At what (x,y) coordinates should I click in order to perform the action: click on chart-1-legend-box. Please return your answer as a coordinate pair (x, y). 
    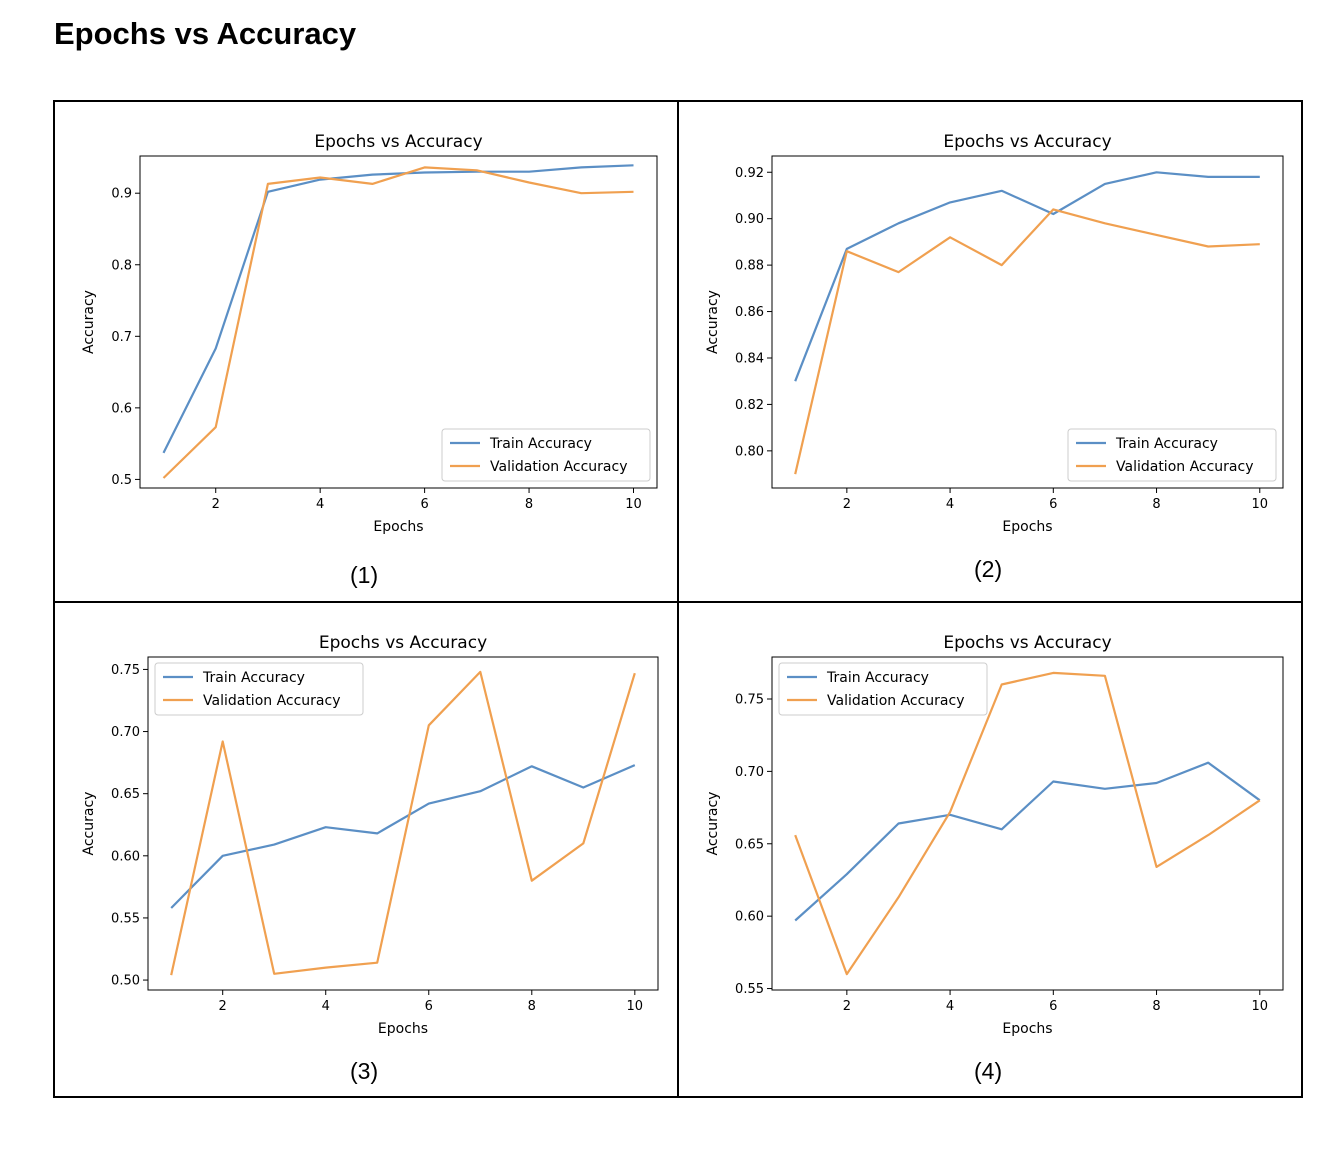
    Looking at the image, I should click on (546, 455).